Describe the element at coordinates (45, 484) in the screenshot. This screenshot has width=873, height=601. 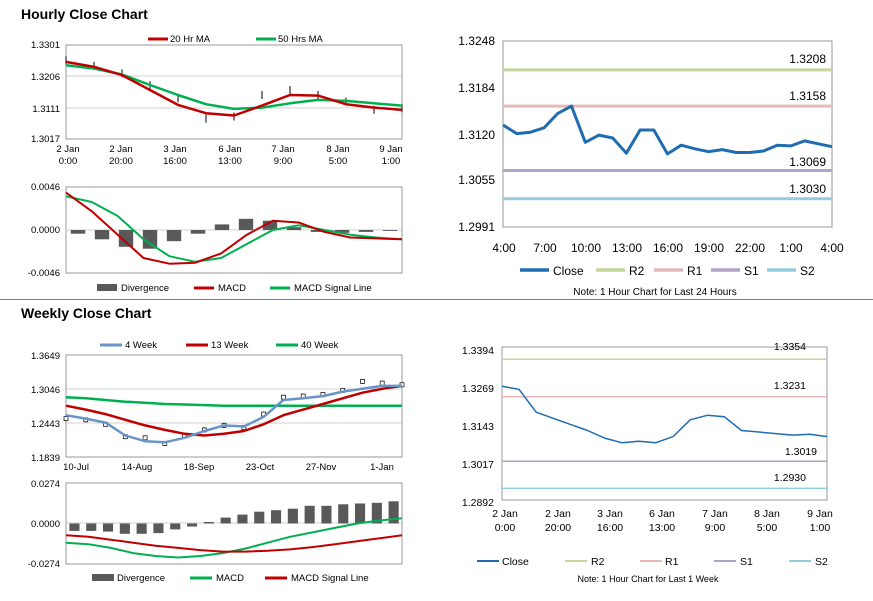
I see `y-tick-label: 0.0274` at that location.